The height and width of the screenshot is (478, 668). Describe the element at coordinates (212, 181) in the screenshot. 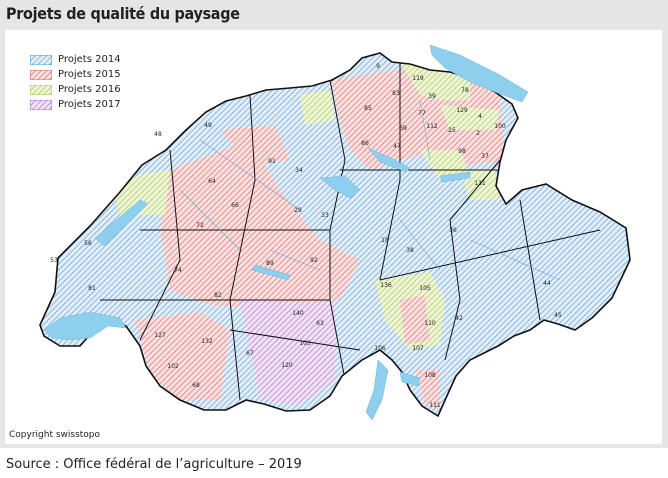

I see `region-label: 64` at that location.